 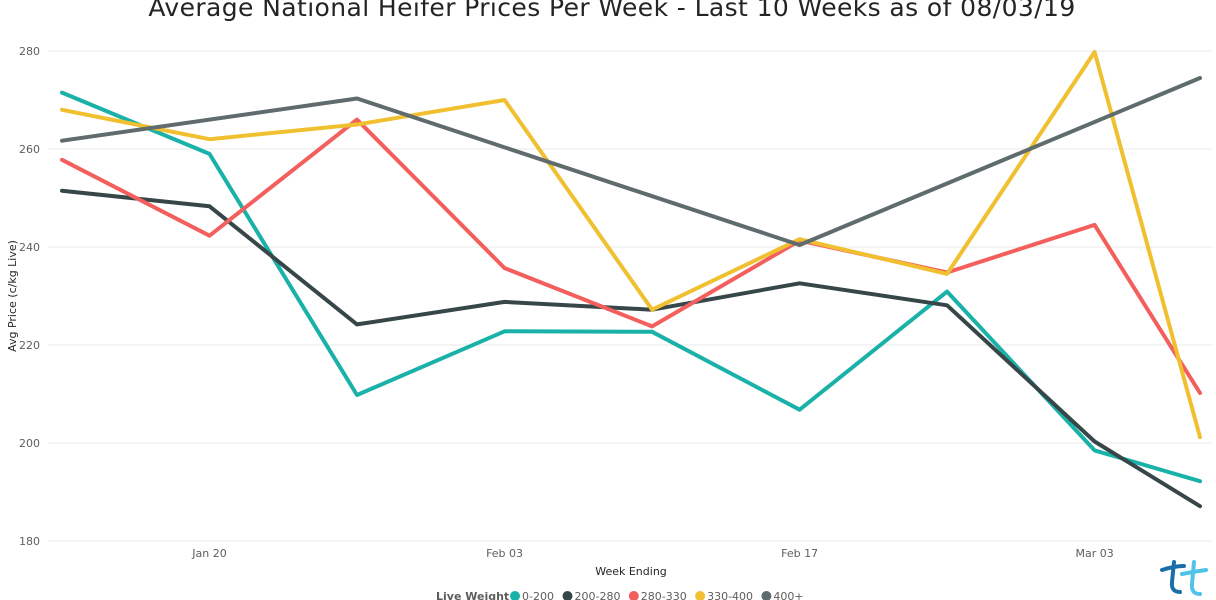 I want to click on y-axis-ticks: 180 200 220 240 260 280, so click(x=29, y=296).